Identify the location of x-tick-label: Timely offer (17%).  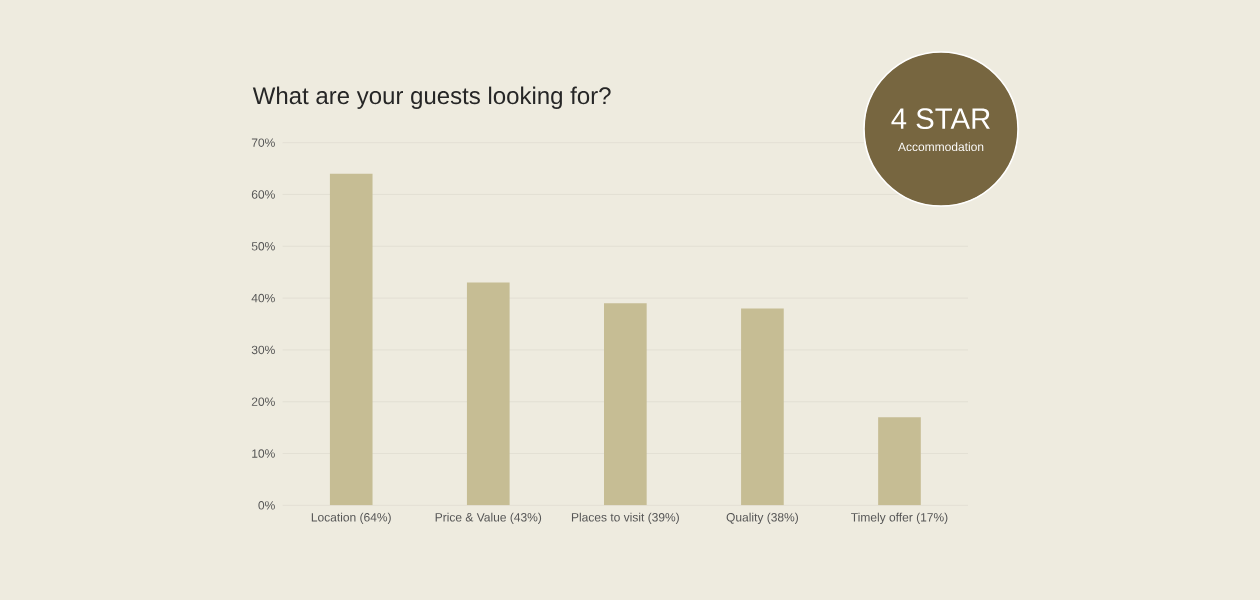
(899, 518).